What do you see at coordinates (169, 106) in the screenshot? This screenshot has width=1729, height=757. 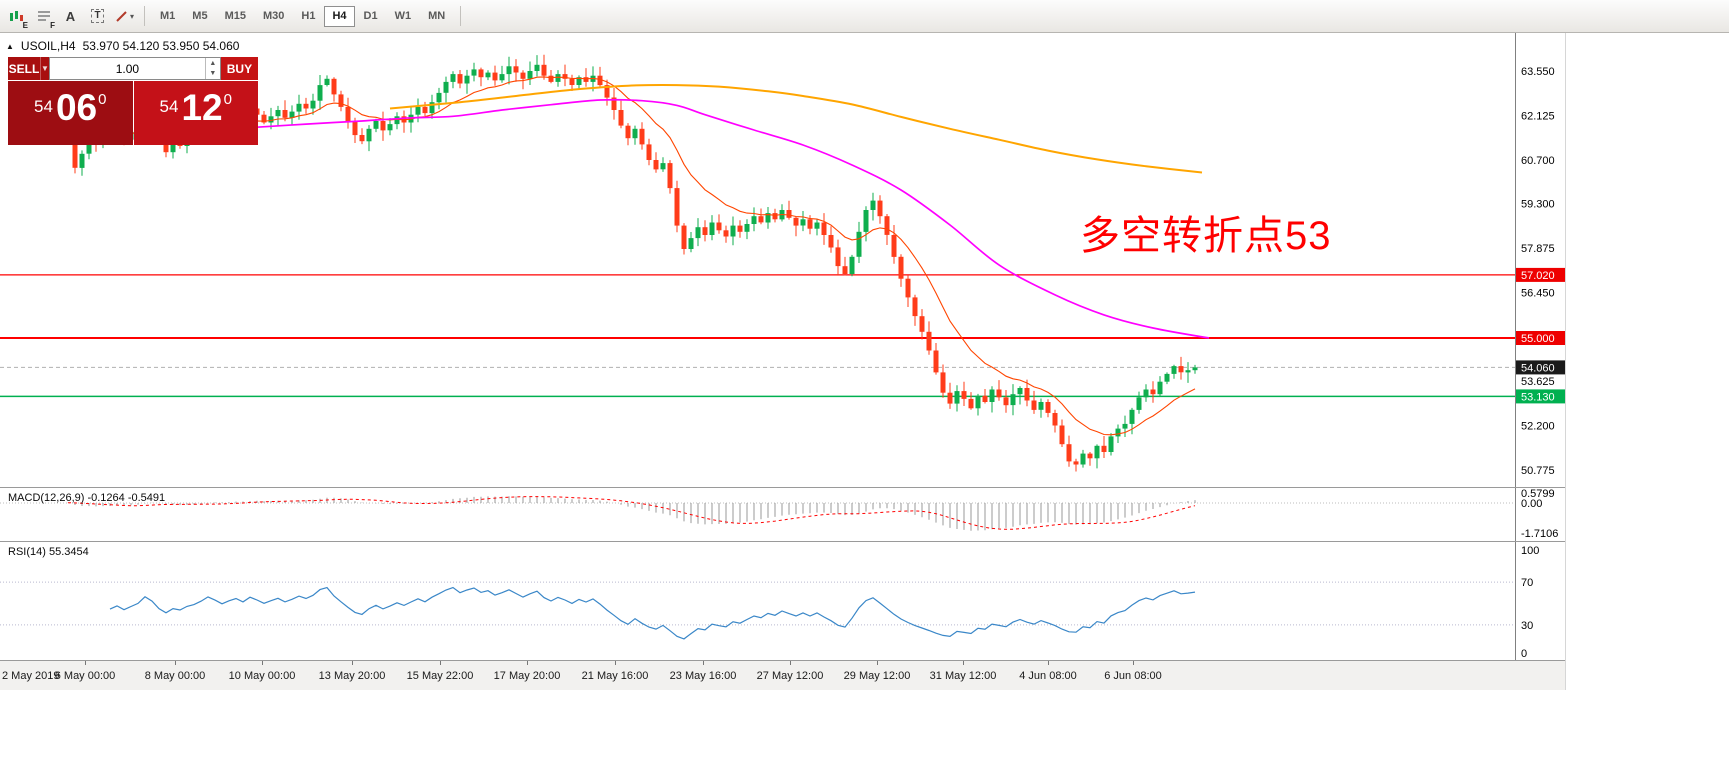 I see `buy-price-prefix: 54` at bounding box center [169, 106].